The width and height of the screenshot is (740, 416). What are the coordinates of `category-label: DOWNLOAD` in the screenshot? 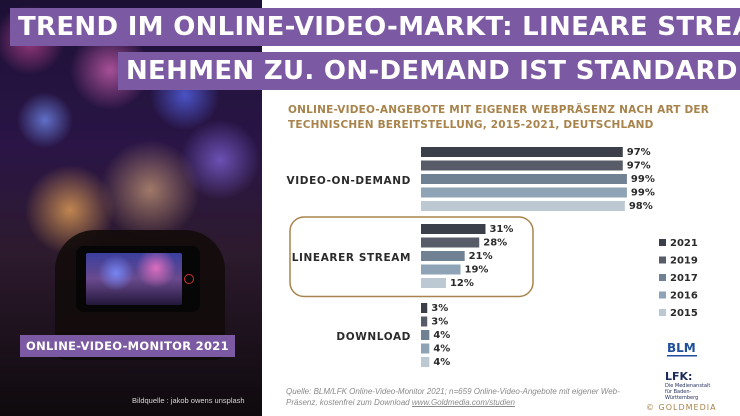 It's located at (373, 337).